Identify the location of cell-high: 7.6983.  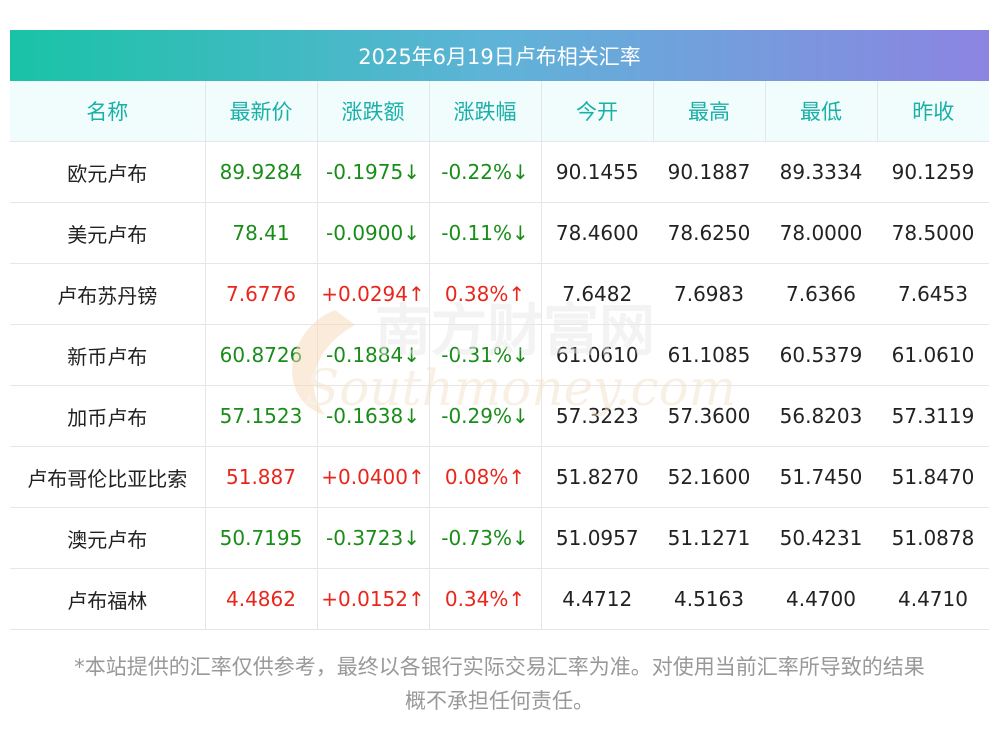
(709, 294).